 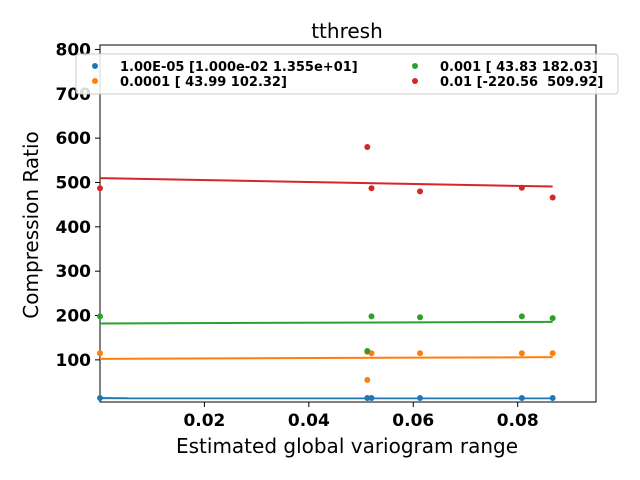 What do you see at coordinates (74, 361) in the screenshot?
I see `y-tick-label: 100` at bounding box center [74, 361].